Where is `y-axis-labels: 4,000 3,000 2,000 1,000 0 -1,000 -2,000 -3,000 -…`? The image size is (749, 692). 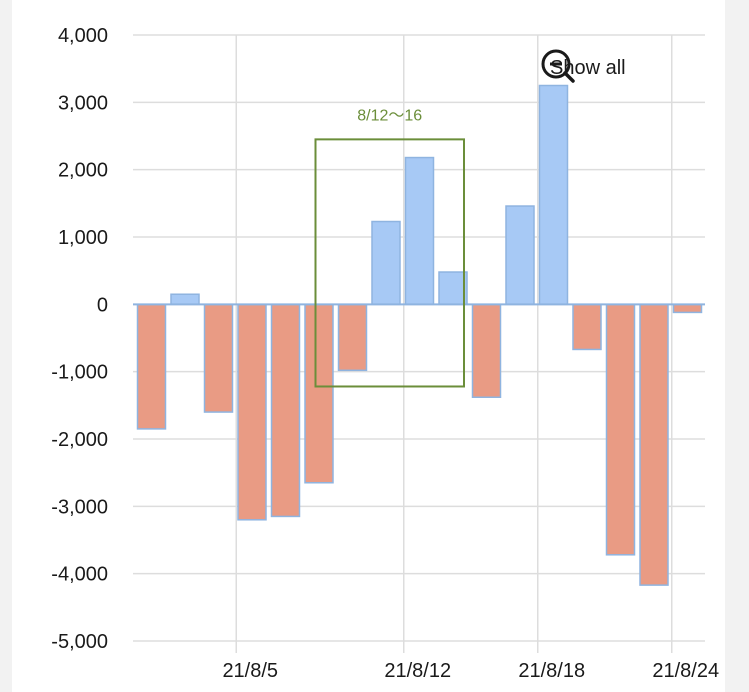 y-axis-labels: 4,000 3,000 2,000 1,000 0 -1,000 -2,000 -3,000 -… is located at coordinates (79, 339).